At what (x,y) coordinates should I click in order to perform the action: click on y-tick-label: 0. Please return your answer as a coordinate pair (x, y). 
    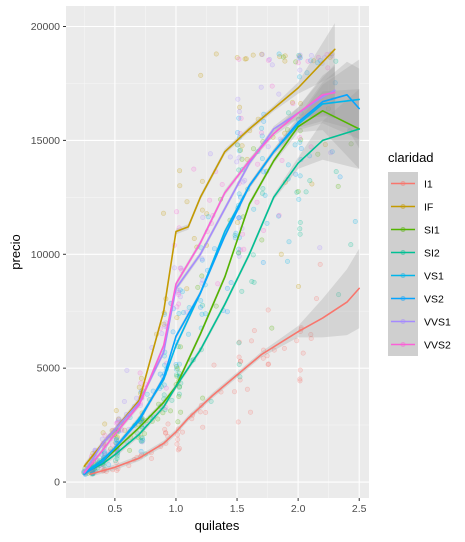
    Looking at the image, I should click on (57, 483).